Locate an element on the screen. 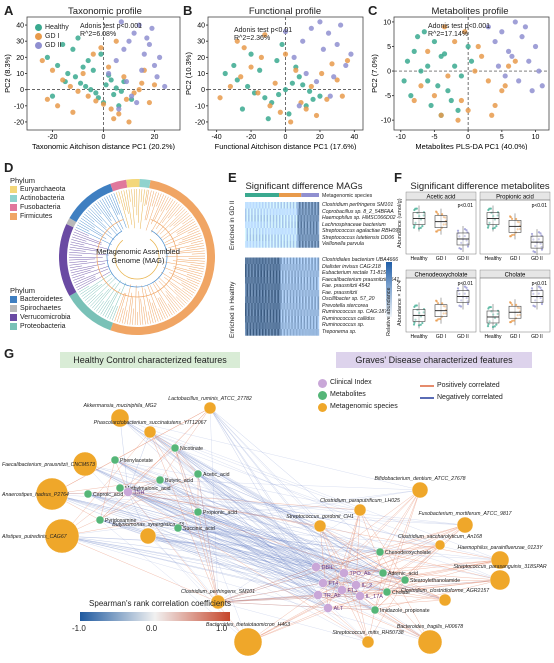 This screenshot has height=663, width=554. phylum-ring-segment is located at coordinates (91, 311).